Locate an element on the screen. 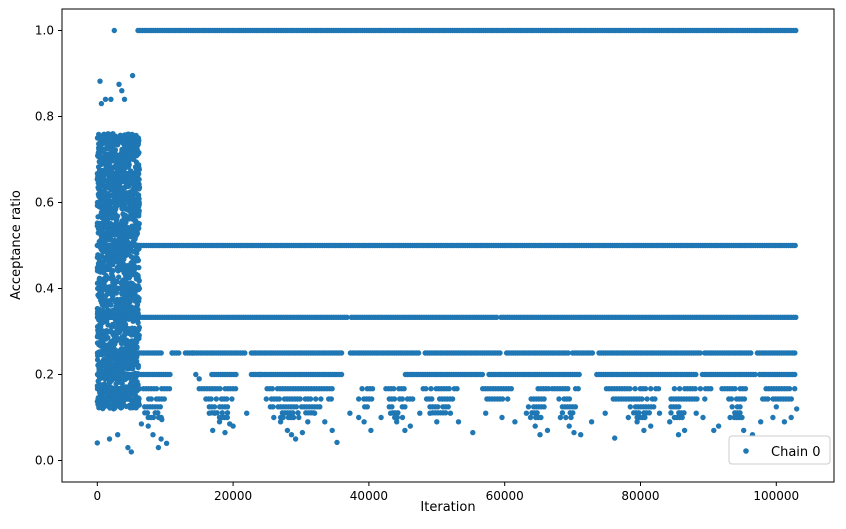 This screenshot has width=846, height=529. y-tick-label: 0.6 is located at coordinates (44, 203).